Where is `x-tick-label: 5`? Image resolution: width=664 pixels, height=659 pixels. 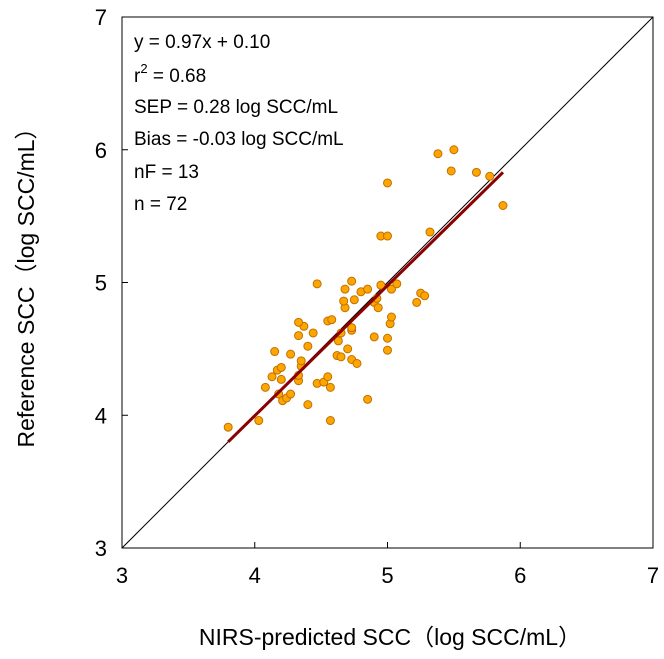
x-tick-label: 5 is located at coordinates (387, 575).